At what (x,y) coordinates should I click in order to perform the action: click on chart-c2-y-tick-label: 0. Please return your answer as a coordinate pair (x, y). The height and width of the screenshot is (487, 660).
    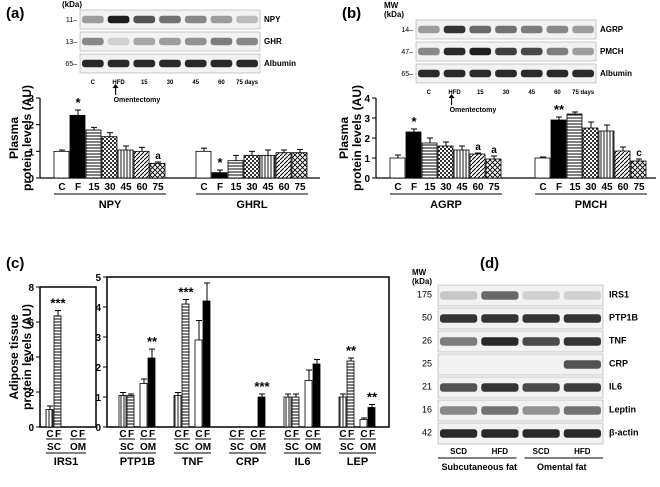
    Looking at the image, I should click on (98, 428).